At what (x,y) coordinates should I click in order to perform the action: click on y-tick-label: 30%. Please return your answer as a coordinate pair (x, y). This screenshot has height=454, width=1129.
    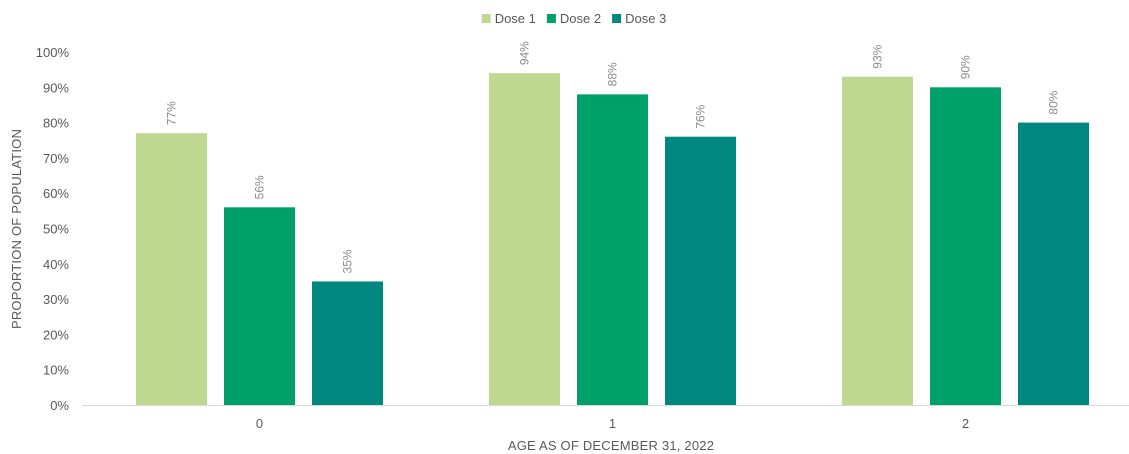
    Looking at the image, I should click on (56, 299).